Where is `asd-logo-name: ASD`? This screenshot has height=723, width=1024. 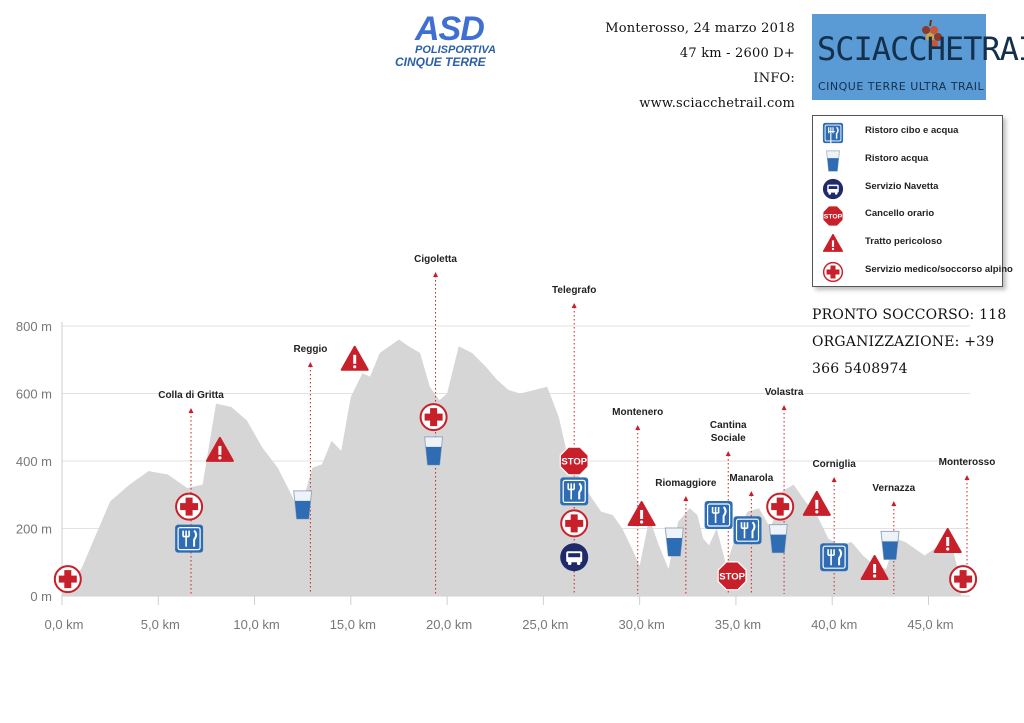 asd-logo-name: ASD is located at coordinates (450, 29).